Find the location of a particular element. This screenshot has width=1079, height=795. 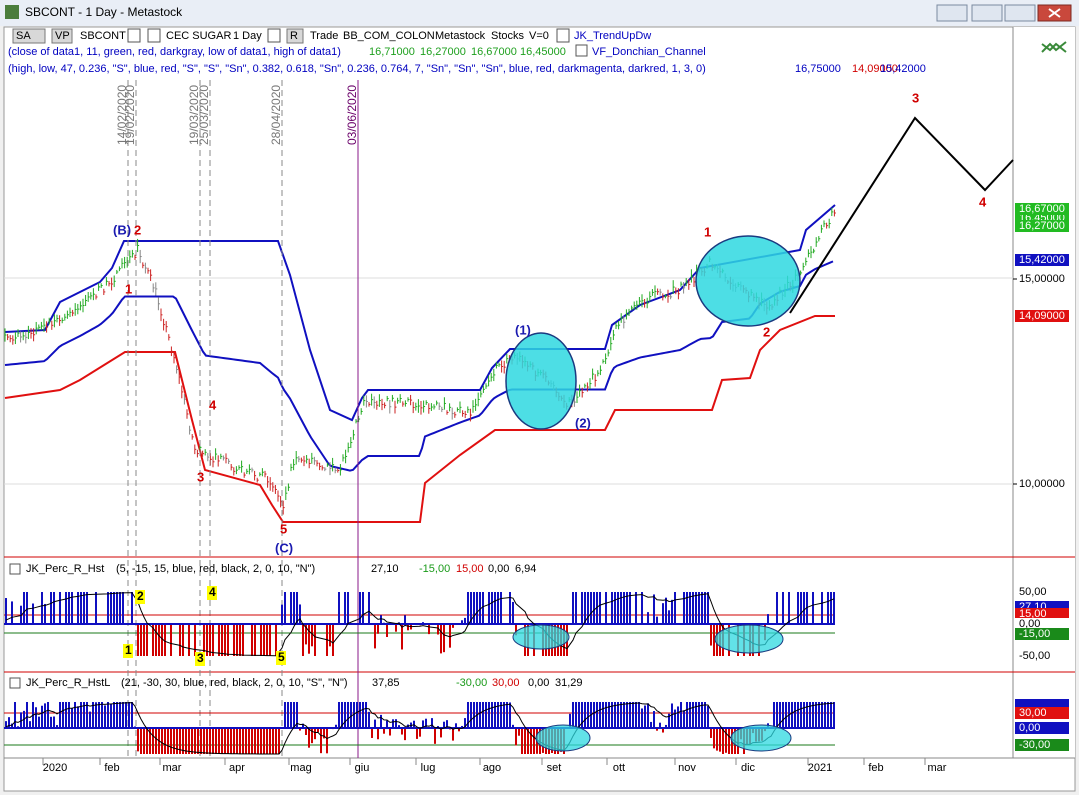

marker-label: 3 is located at coordinates (200, 658).